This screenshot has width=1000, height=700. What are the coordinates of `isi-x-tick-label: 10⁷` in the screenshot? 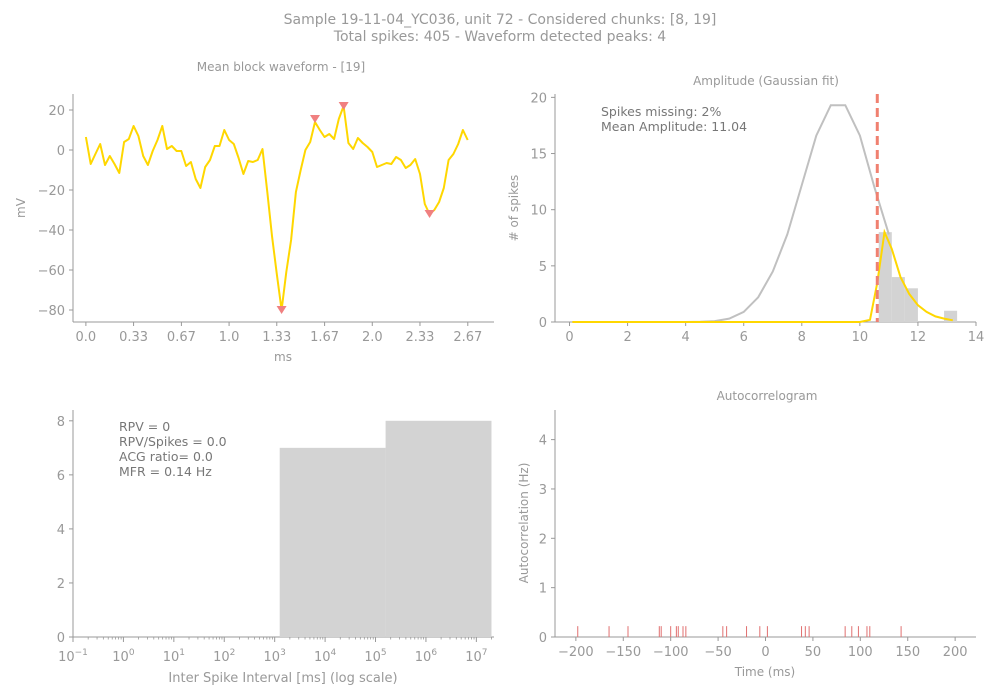 It's located at (476, 656).